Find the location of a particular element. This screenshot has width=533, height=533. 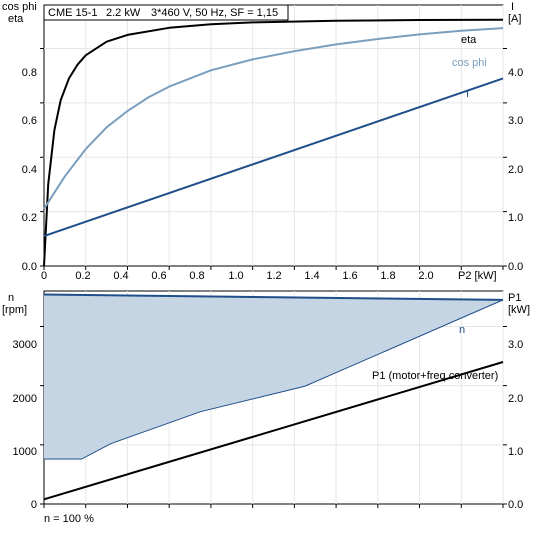

bottom-right-tick-label: 0.0 is located at coordinates (515, 505).